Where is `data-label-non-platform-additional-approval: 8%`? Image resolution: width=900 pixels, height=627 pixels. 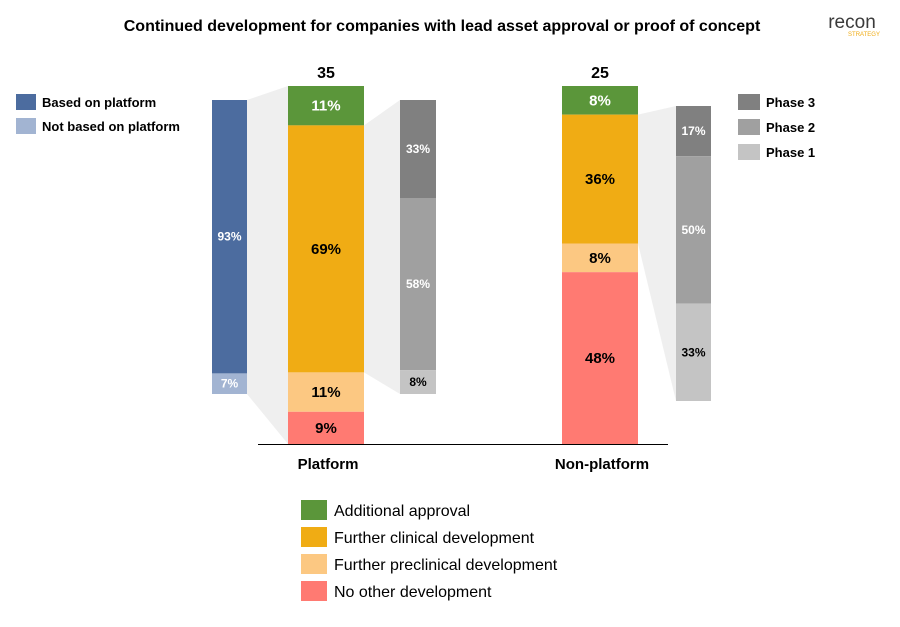
data-label-non-platform-additional-approval: 8% is located at coordinates (600, 100).